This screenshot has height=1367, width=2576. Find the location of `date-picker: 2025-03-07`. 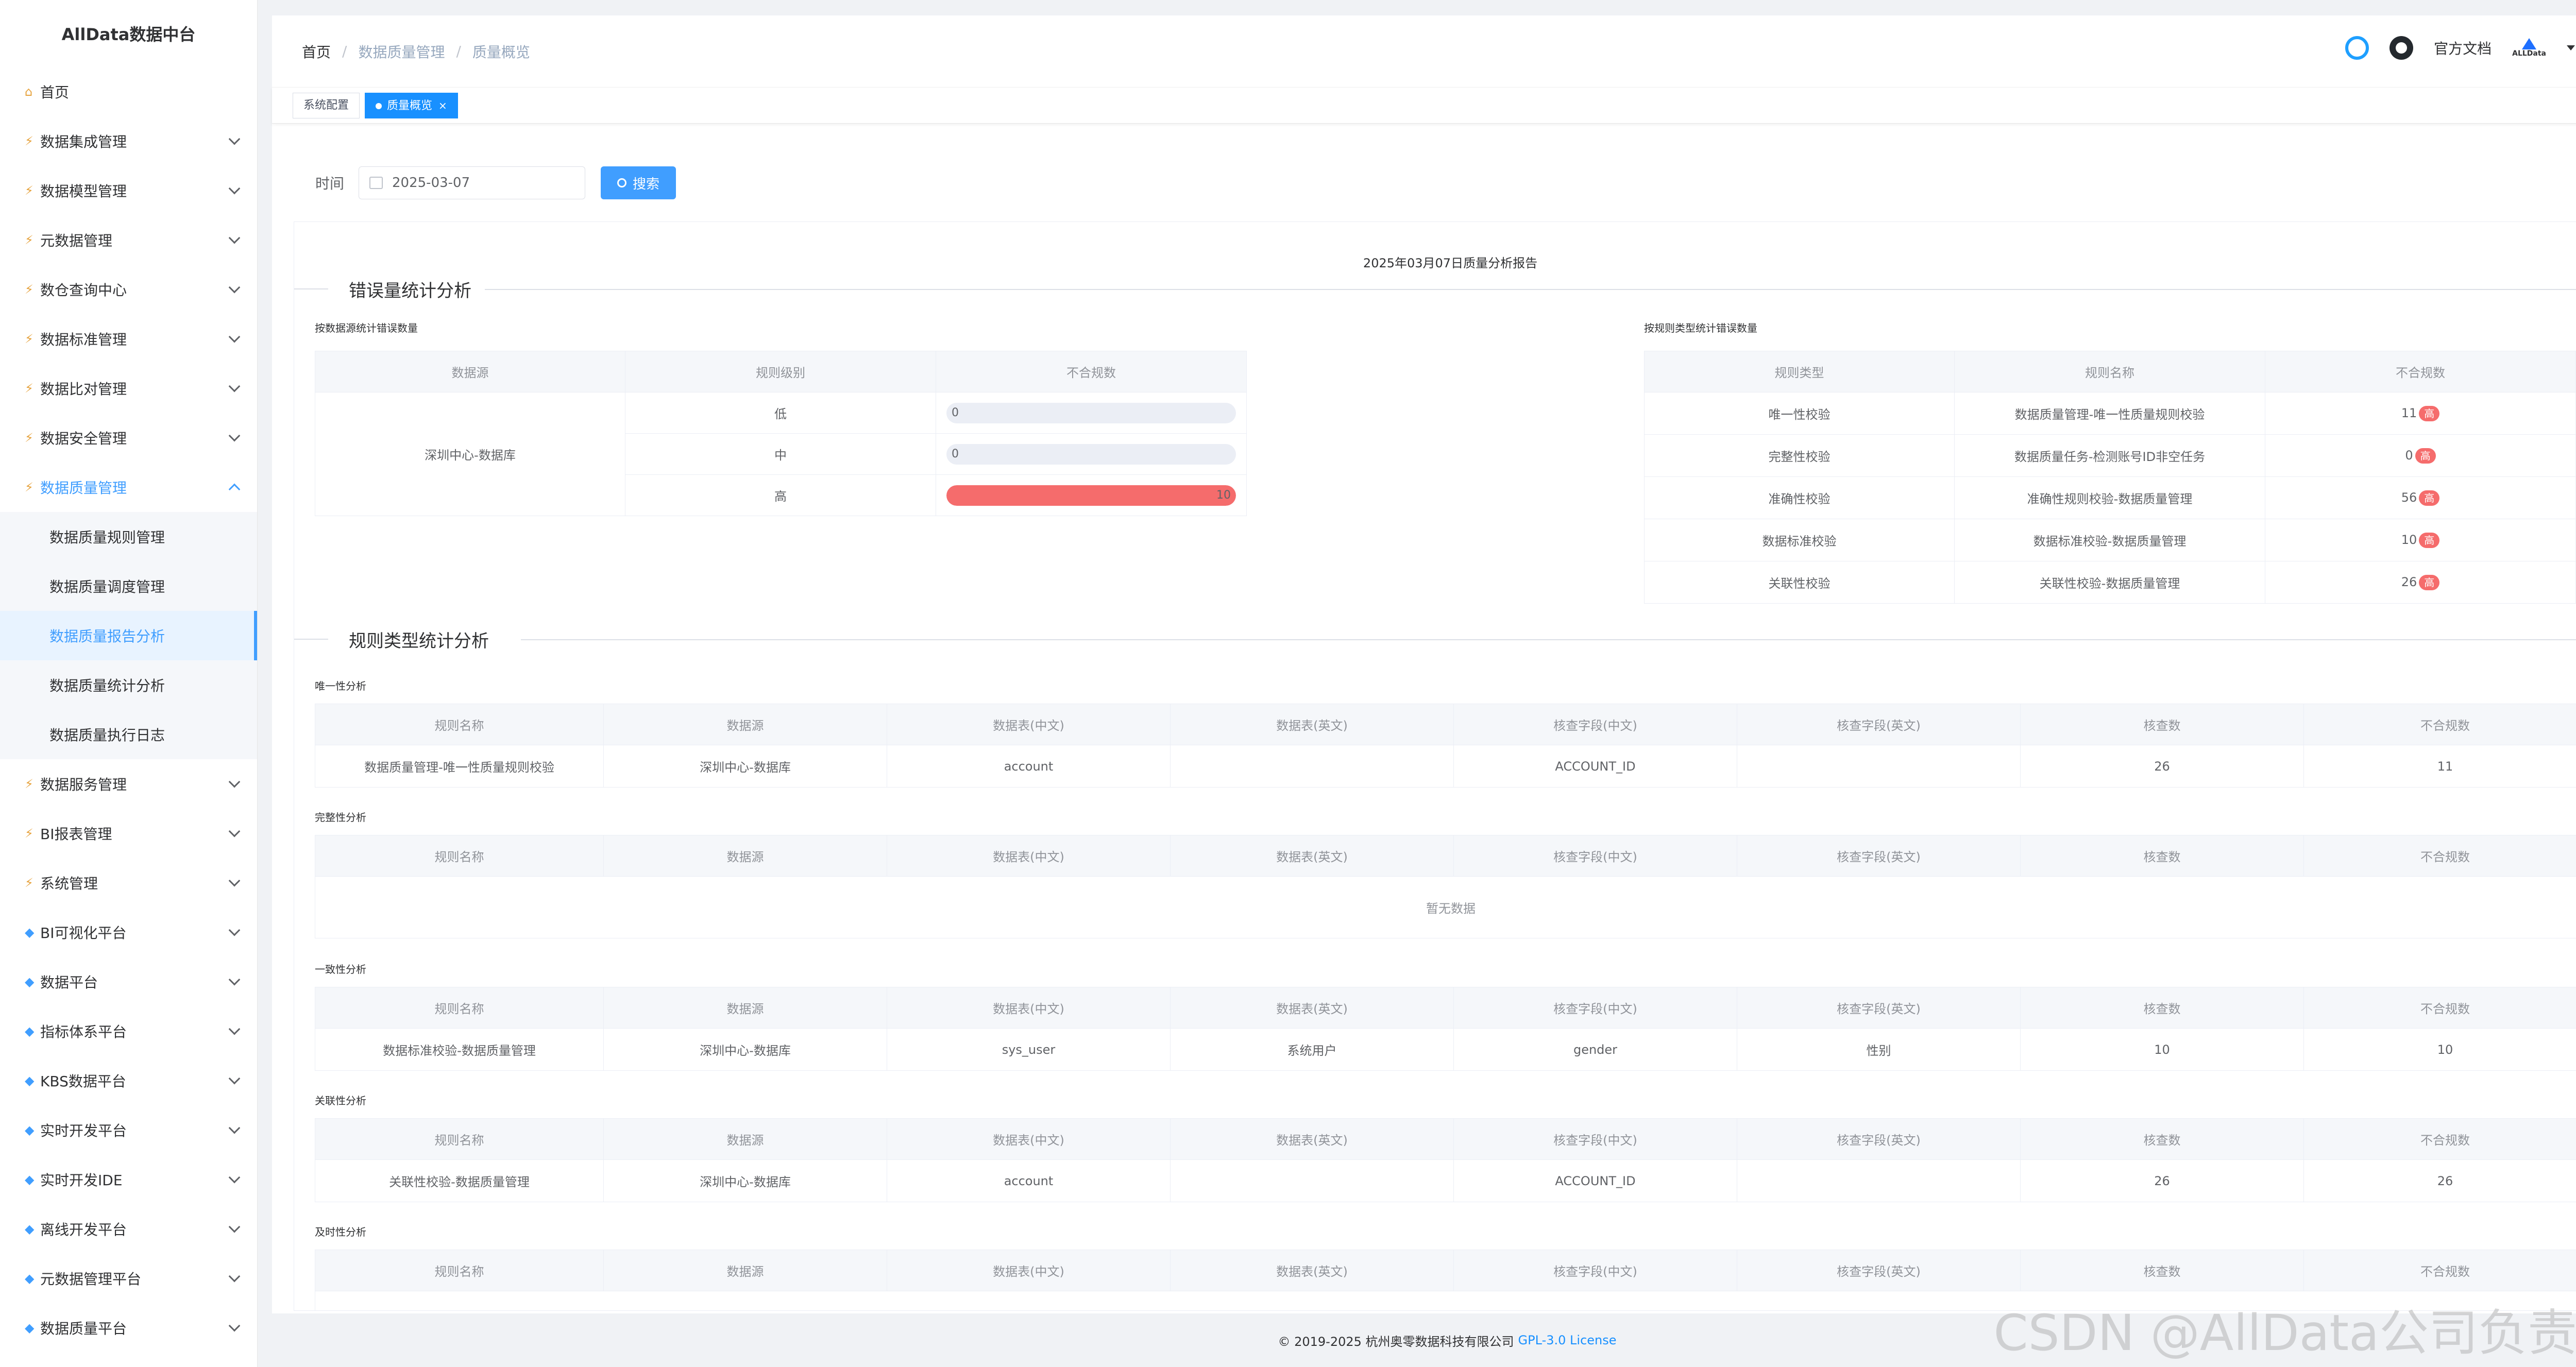

date-picker: 2025-03-07 is located at coordinates (472, 182).